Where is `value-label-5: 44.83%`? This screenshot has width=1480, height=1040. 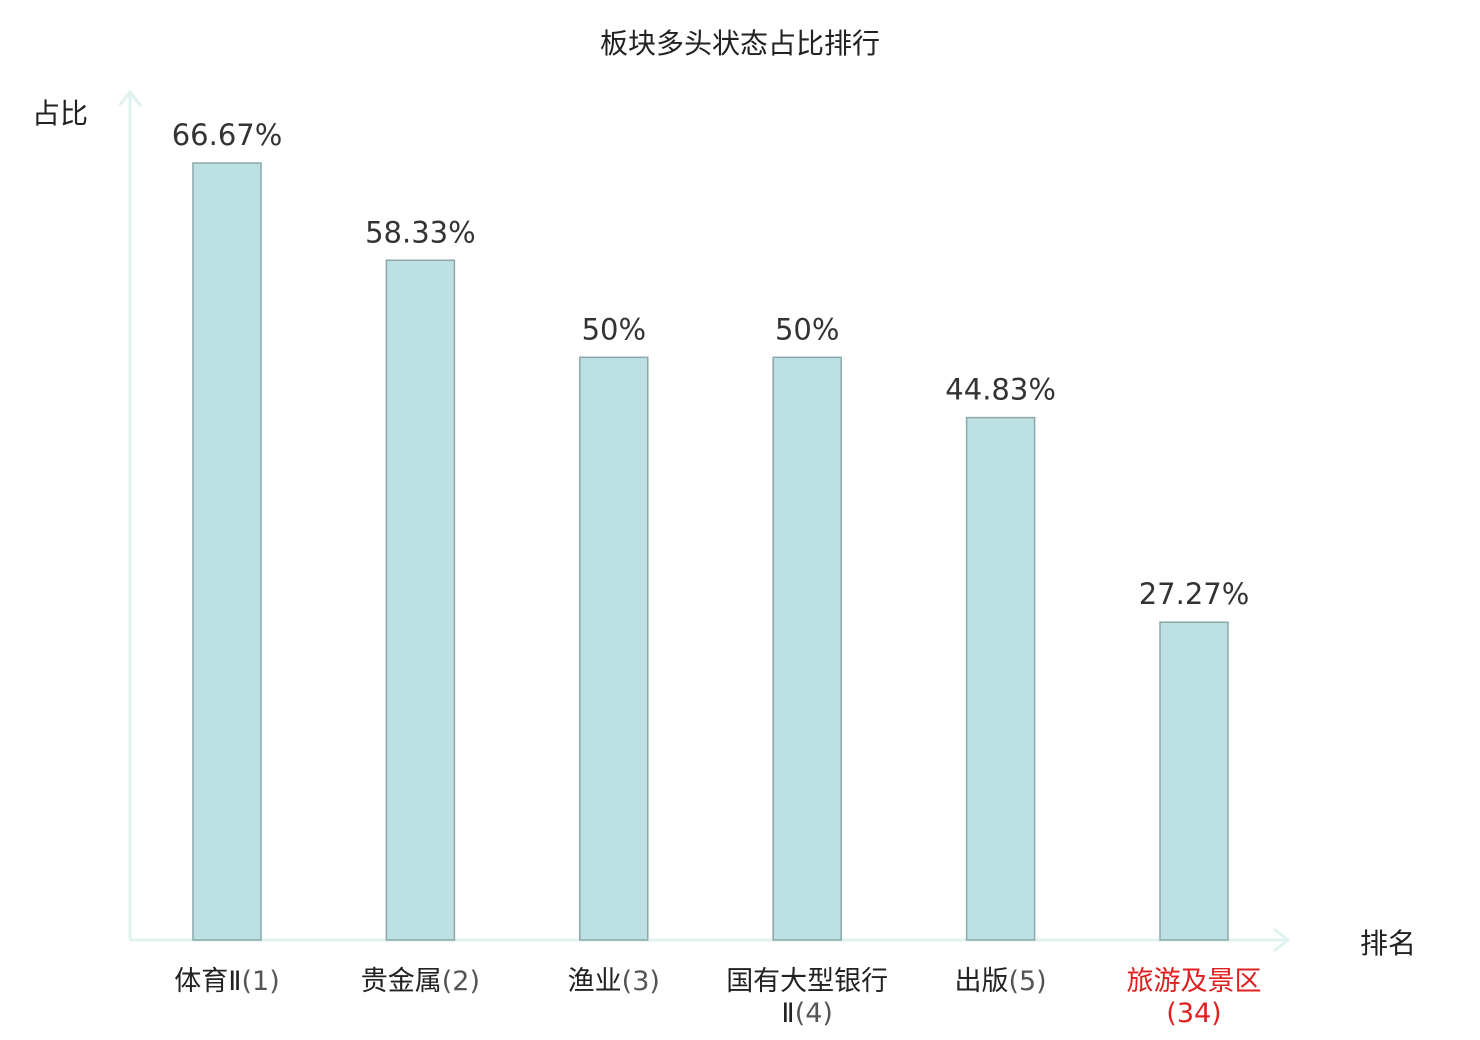 value-label-5: 44.83% is located at coordinates (1000, 390).